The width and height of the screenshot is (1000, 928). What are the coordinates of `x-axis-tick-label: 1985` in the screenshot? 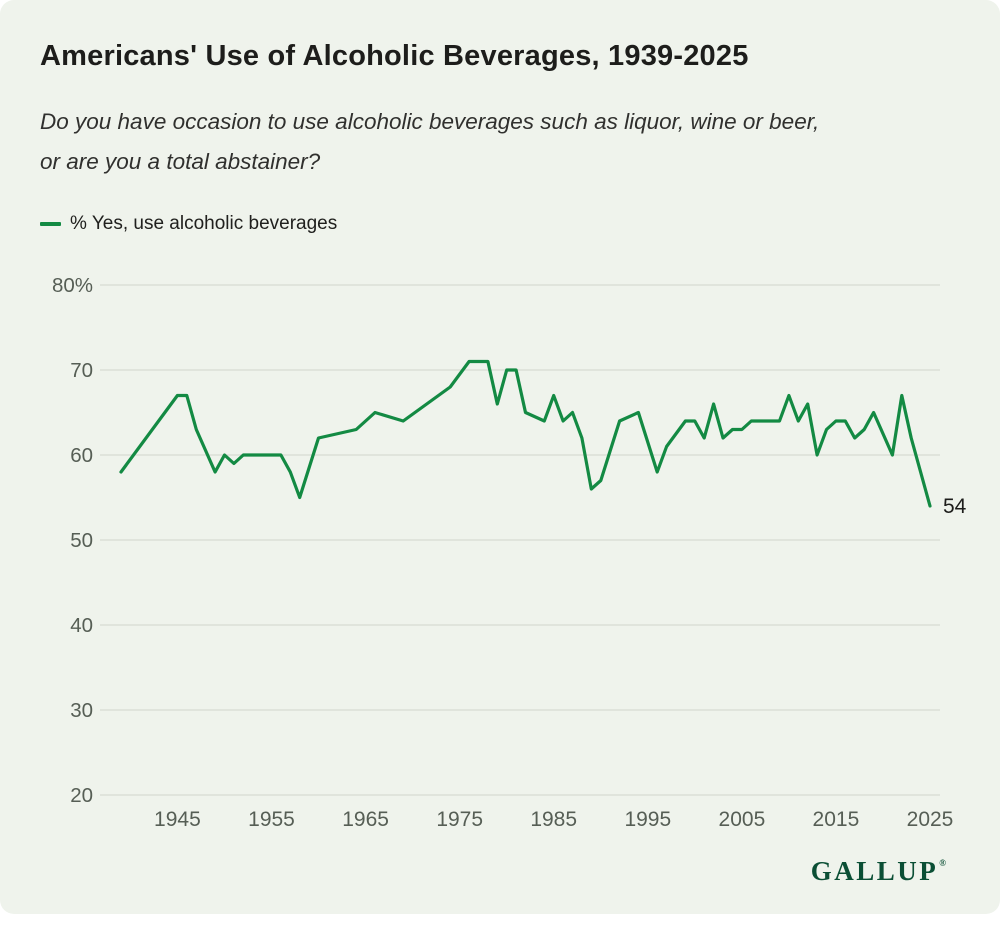 It's located at (553, 819).